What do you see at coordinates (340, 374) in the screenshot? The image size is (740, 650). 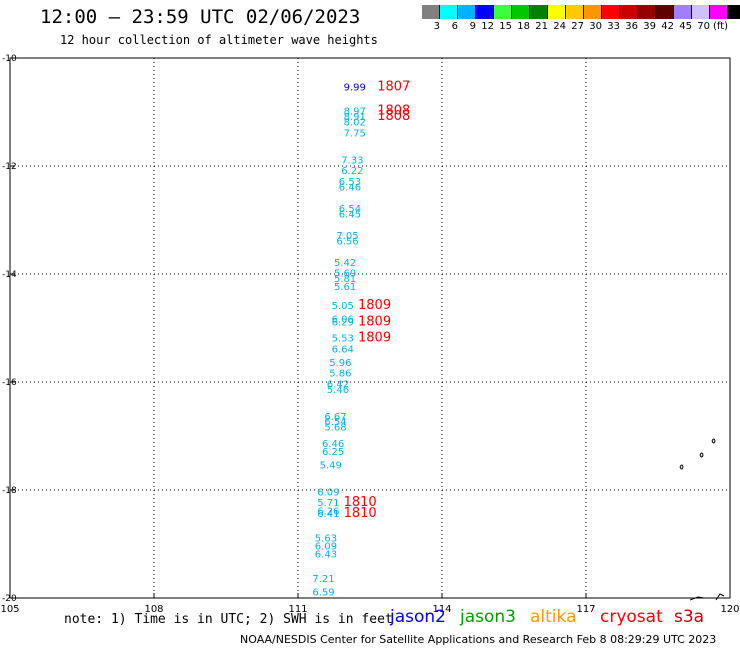 I see `wave-height-label: 5.86` at bounding box center [340, 374].